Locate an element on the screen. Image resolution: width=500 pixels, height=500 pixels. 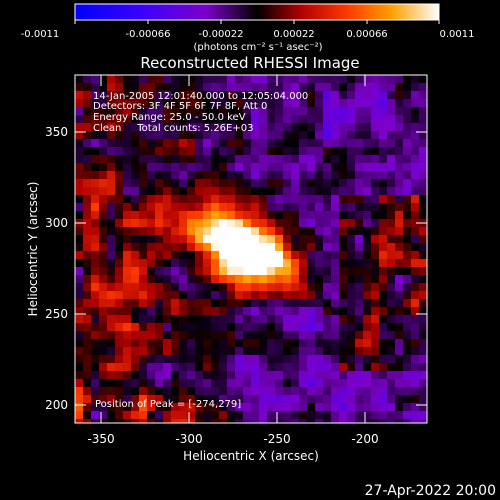
info-time: 14-Jan-2005 12:01:40.000 to 12:05:04.000 is located at coordinates (200, 96).